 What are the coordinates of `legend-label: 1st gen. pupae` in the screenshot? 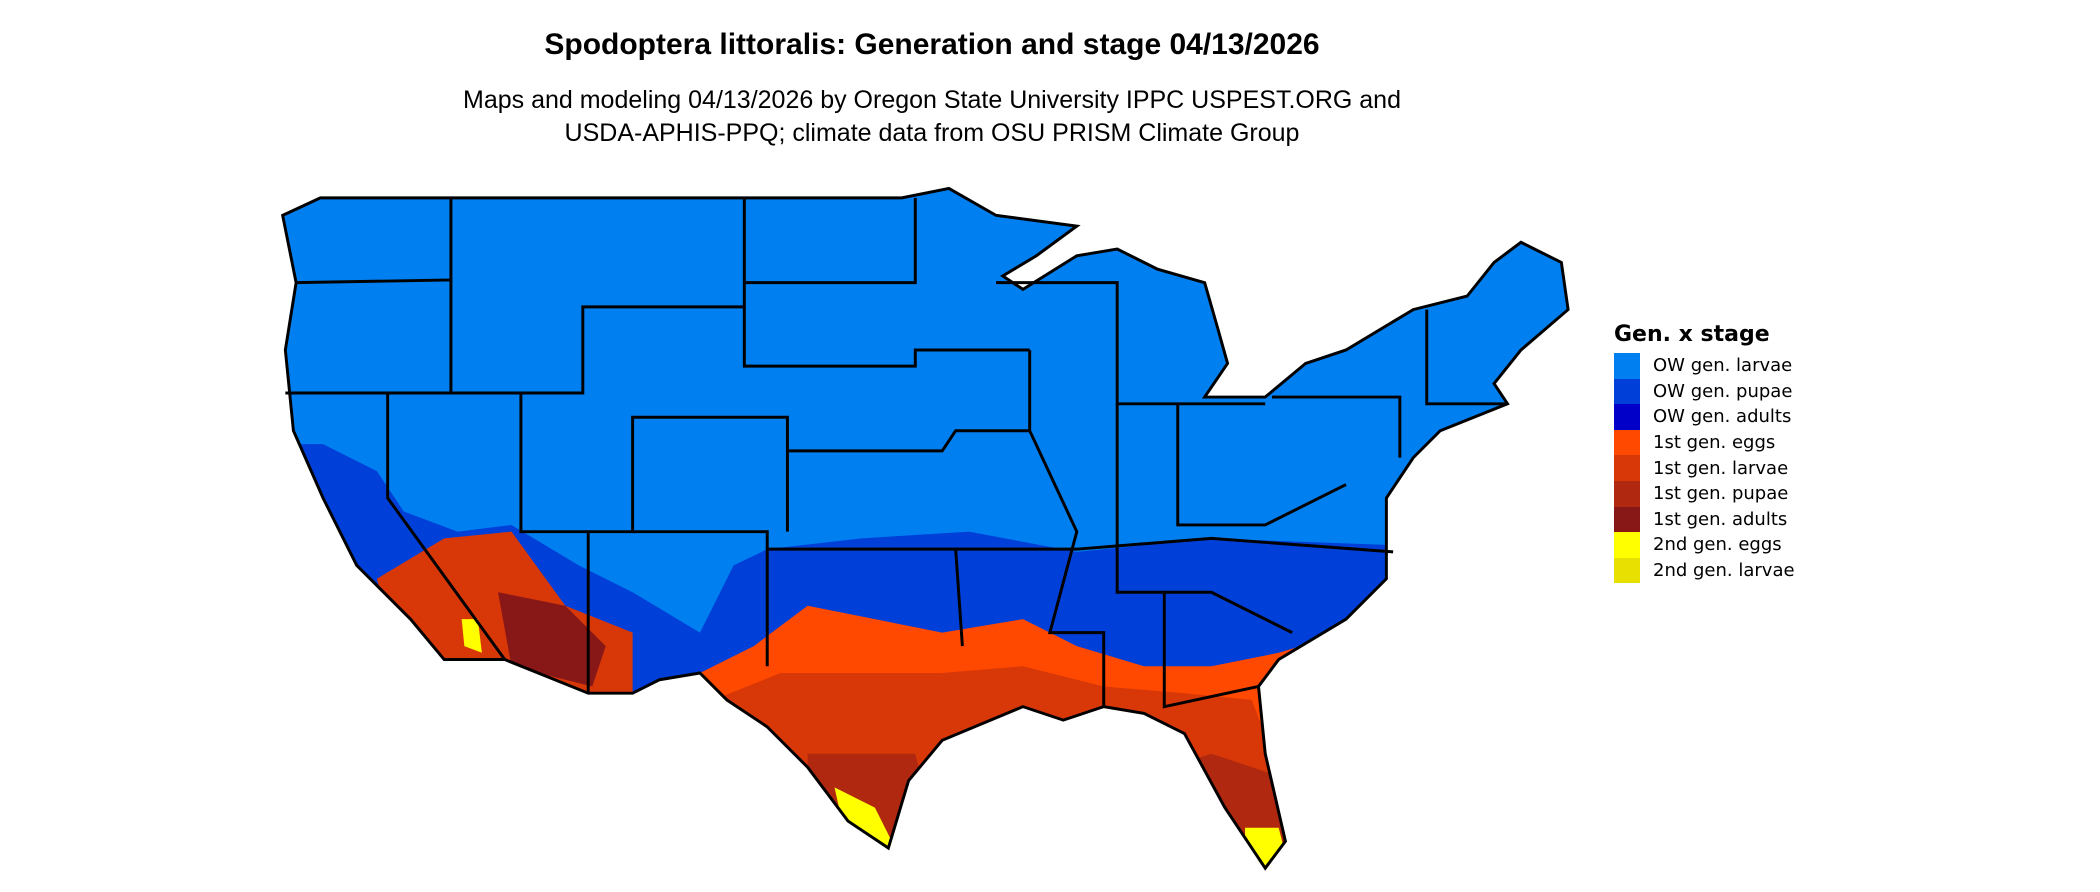 It's located at (1721, 494).